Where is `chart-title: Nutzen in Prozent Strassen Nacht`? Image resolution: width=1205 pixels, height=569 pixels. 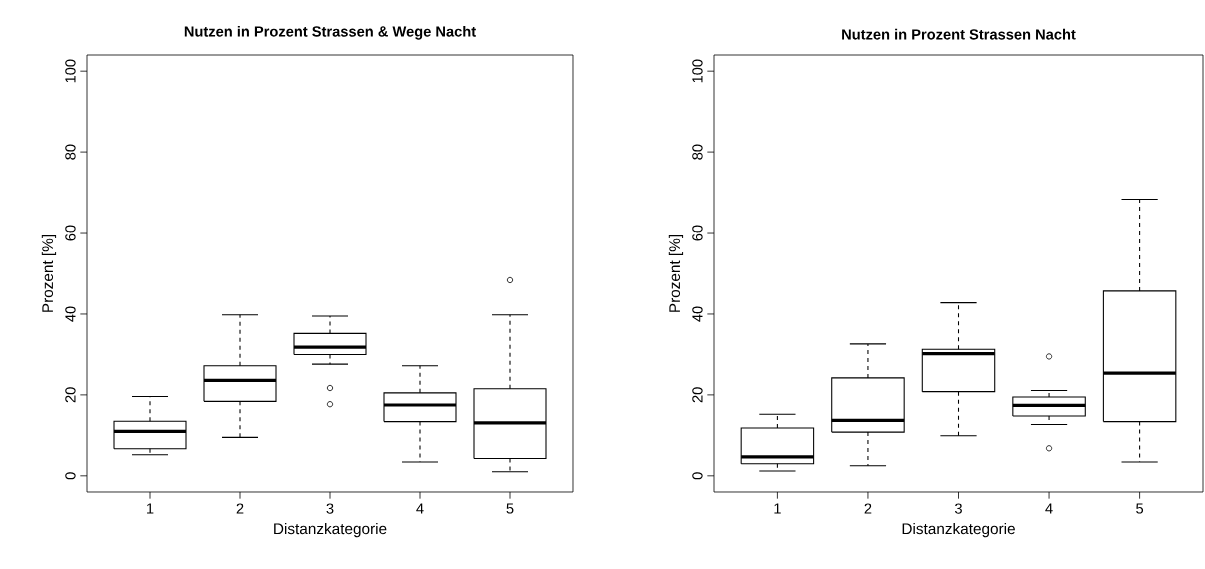
chart-title: Nutzen in Prozent Strassen Nacht is located at coordinates (959, 34).